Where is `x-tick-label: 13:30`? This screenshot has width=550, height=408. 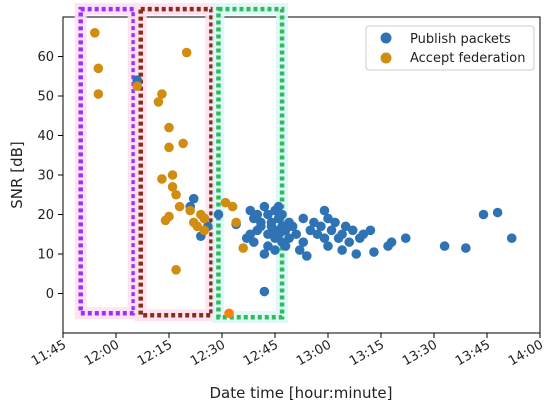
x-tick-label: 13:30 is located at coordinates (420, 353).